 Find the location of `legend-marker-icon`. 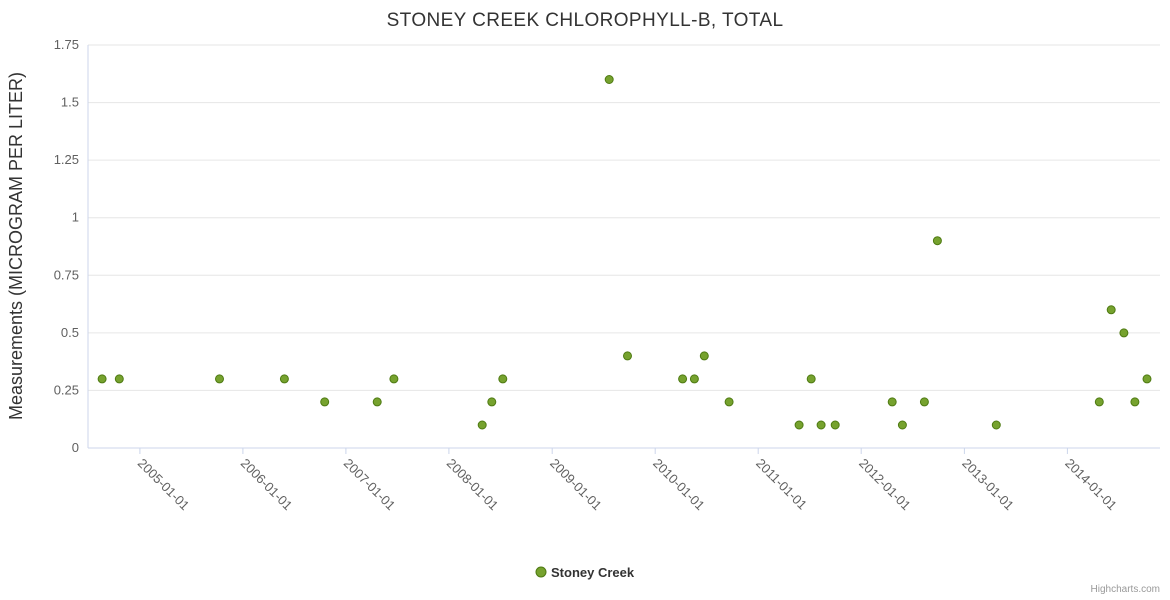

legend-marker-icon is located at coordinates (541, 572).